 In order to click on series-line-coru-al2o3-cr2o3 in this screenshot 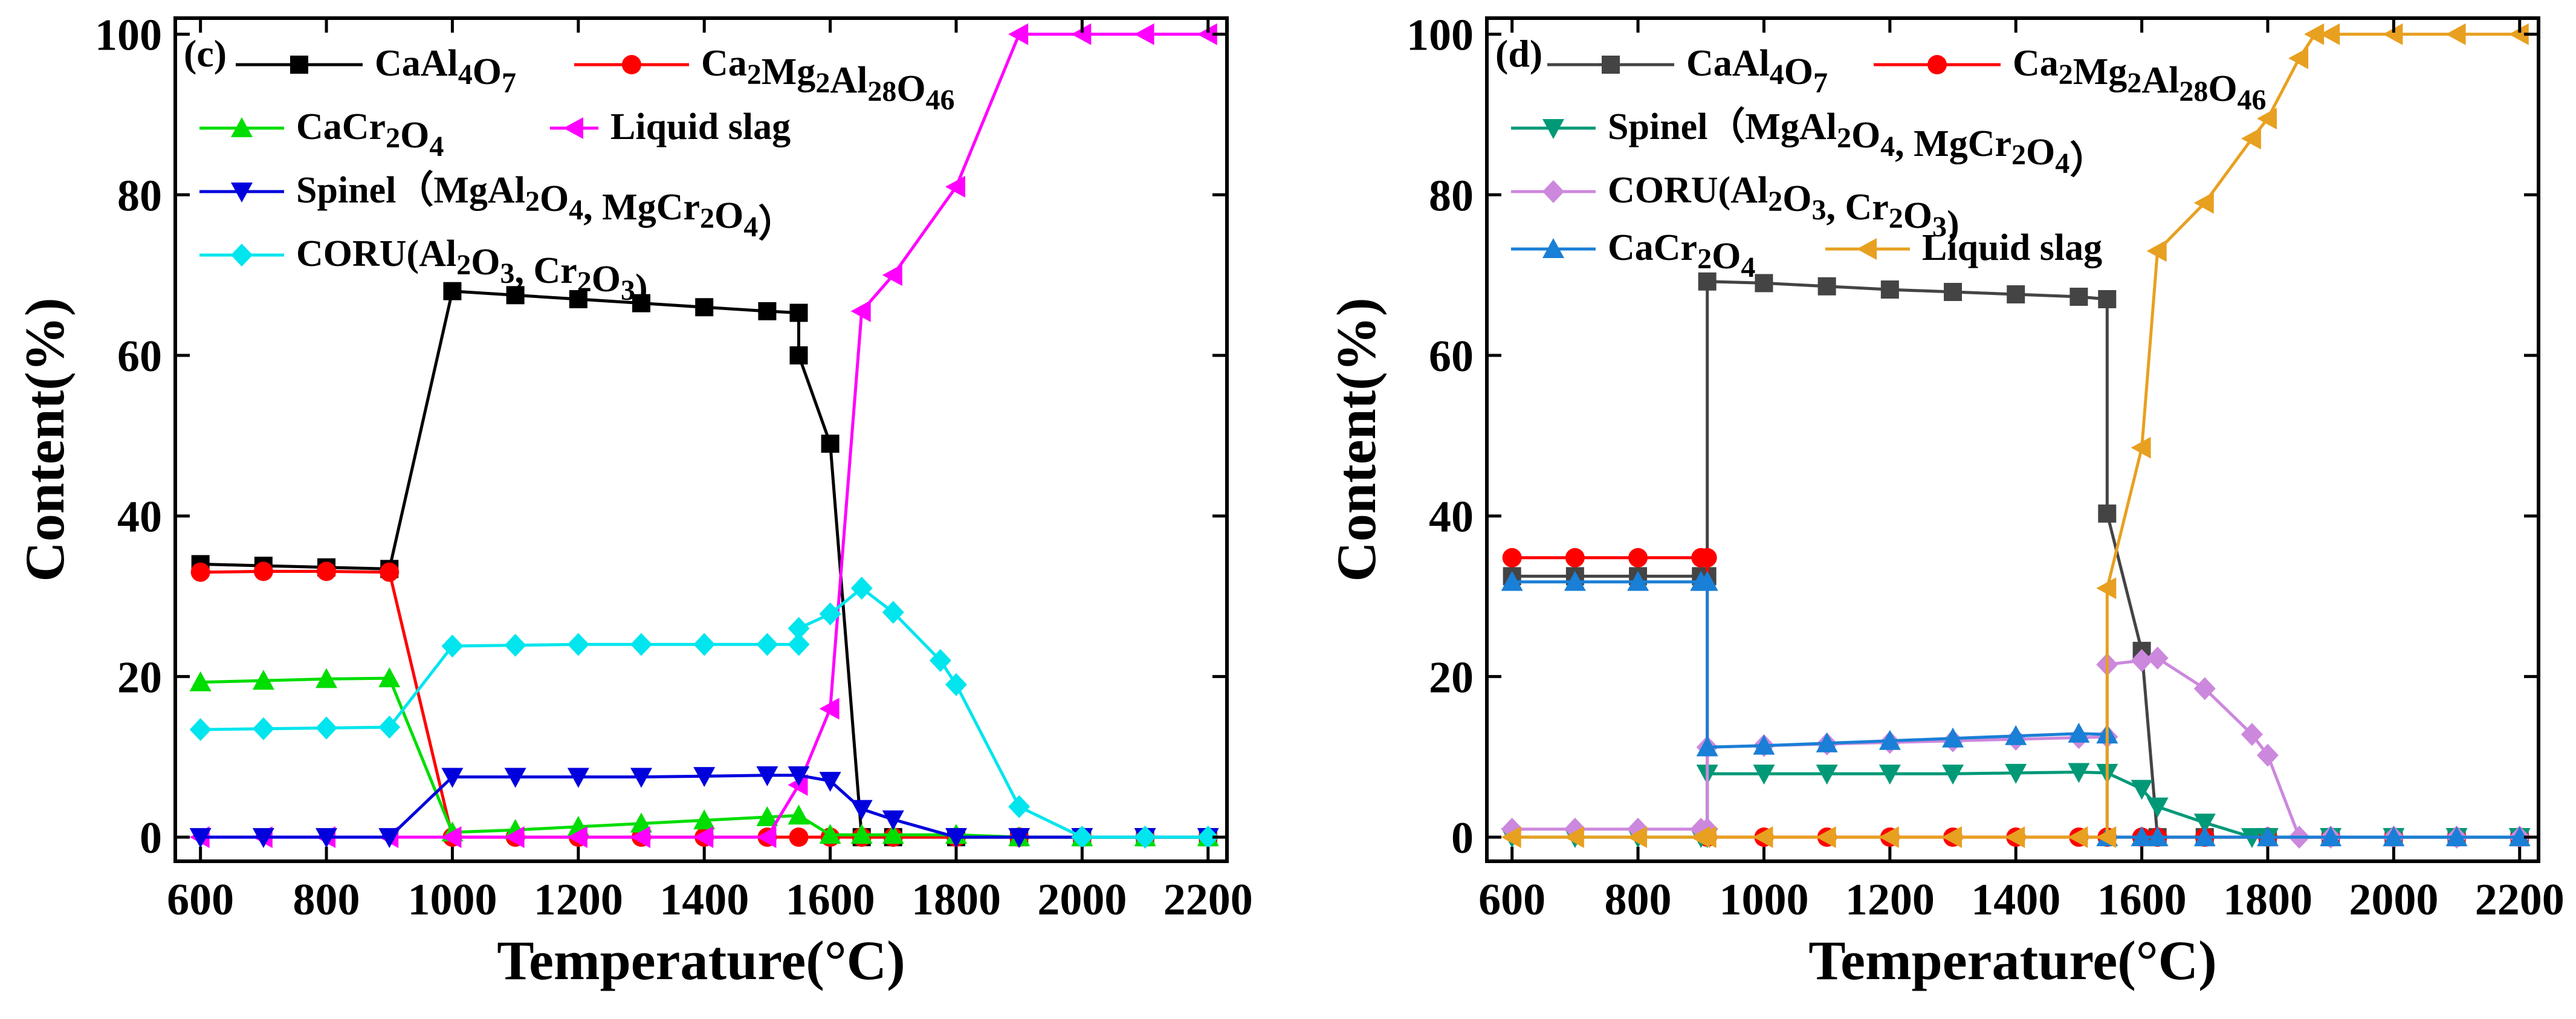, I will do `click(704, 712)`.